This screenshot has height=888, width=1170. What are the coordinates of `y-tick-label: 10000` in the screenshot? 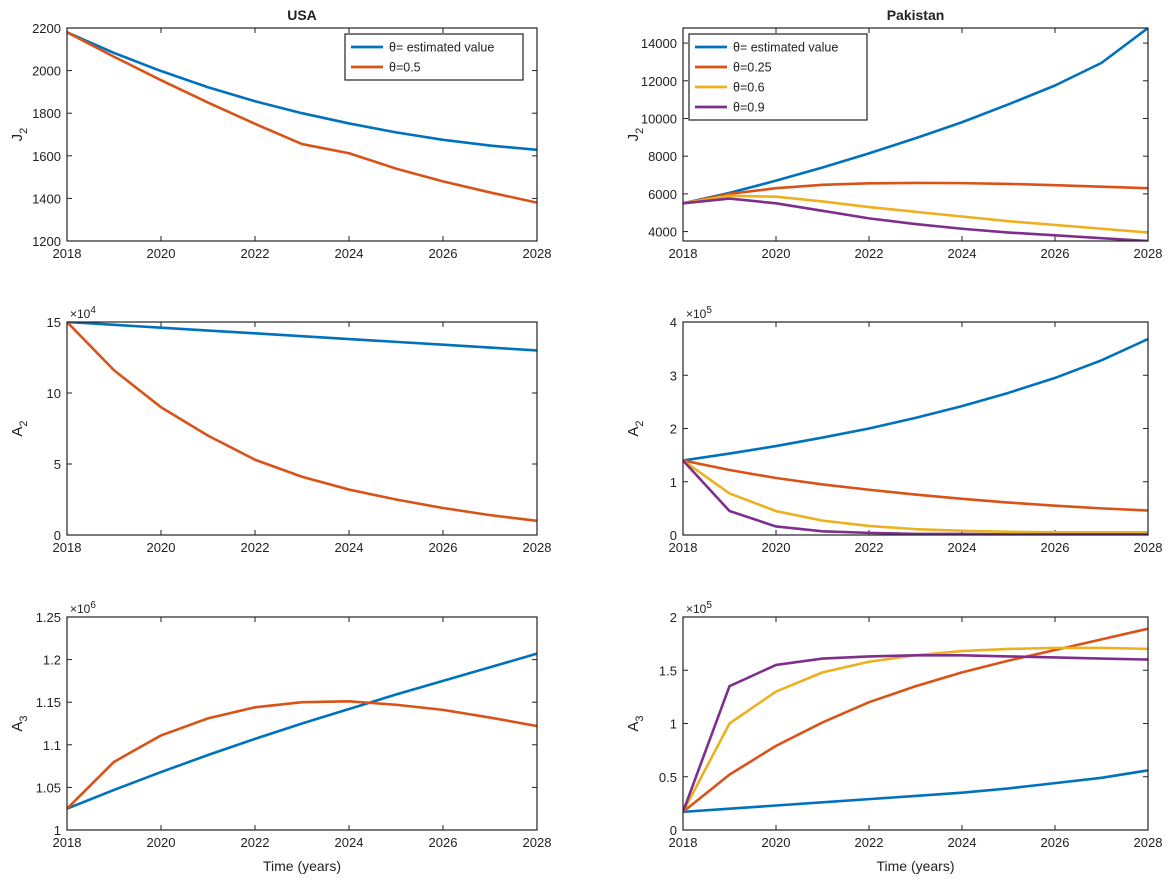 It's located at (659, 118).